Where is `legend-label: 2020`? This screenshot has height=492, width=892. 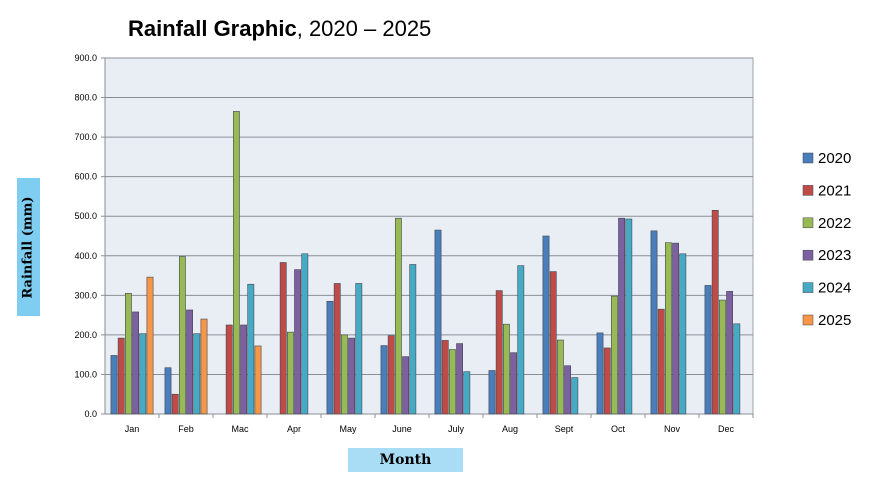
legend-label: 2020 is located at coordinates (834, 158).